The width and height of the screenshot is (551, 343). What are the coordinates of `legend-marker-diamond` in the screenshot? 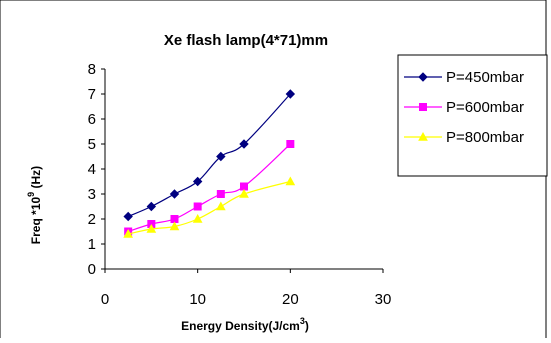 It's located at (423, 77).